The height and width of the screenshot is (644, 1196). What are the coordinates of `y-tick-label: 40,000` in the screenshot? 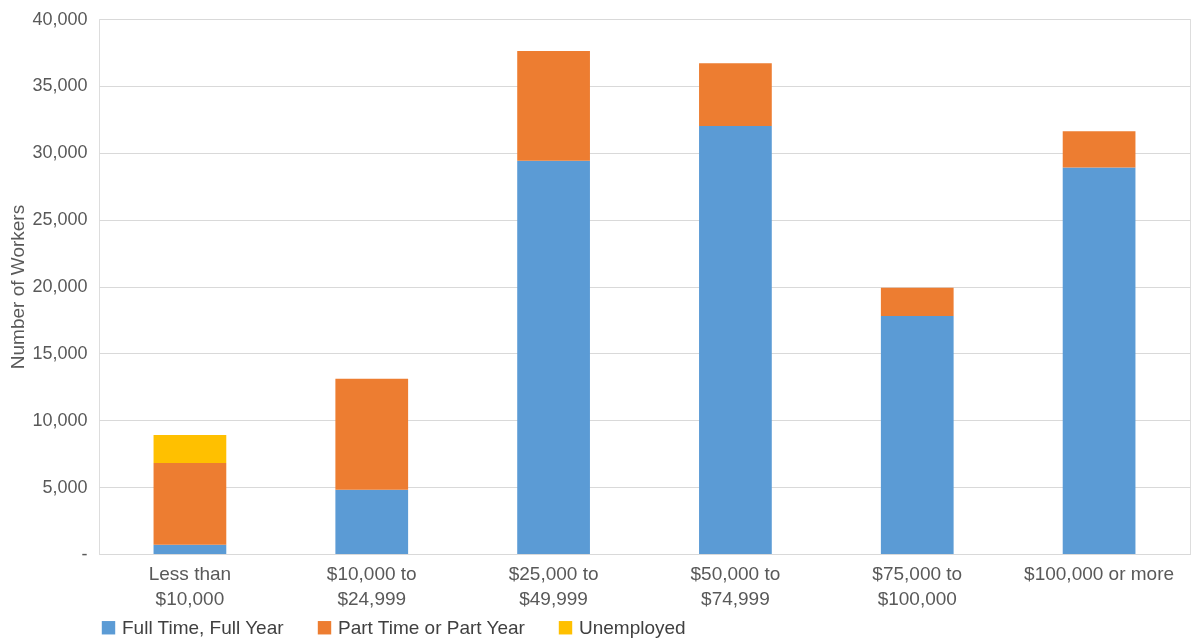 It's located at (60, 18).